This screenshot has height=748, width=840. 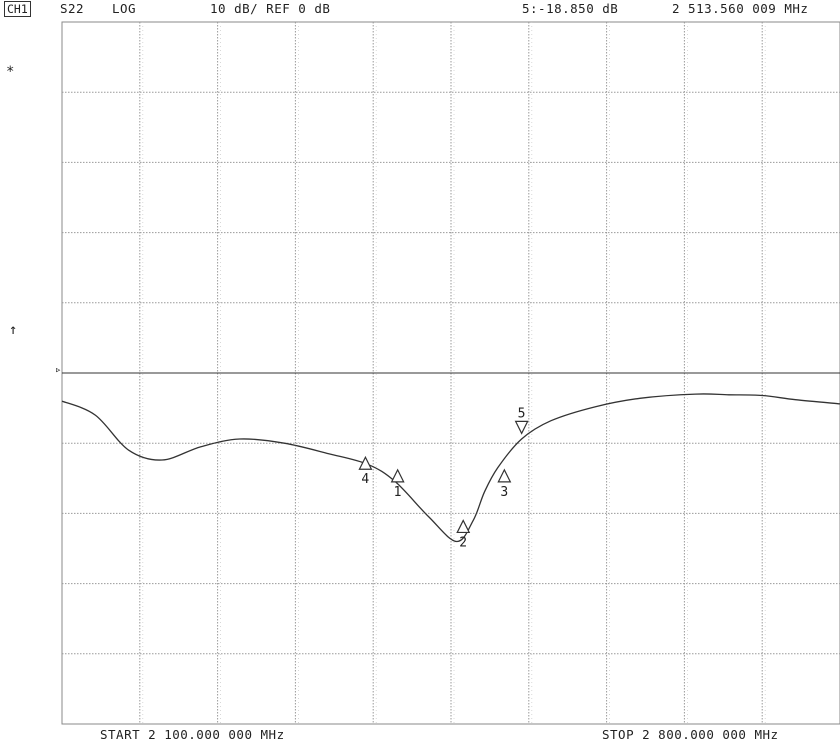 I want to click on reference-arrow-icon: ↑, so click(x=13, y=330).